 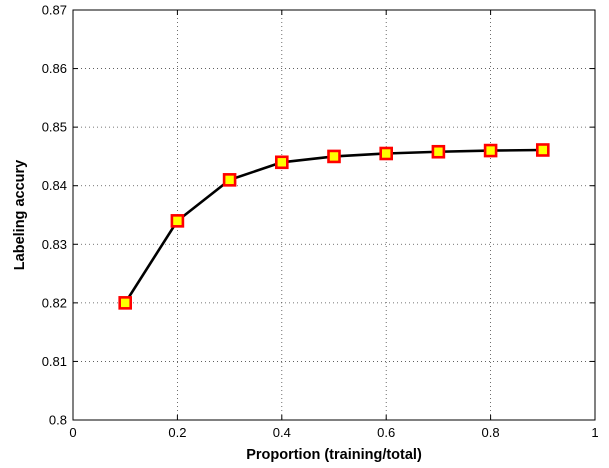 What do you see at coordinates (54, 302) in the screenshot?
I see `y-tick-label: 0.82` at bounding box center [54, 302].